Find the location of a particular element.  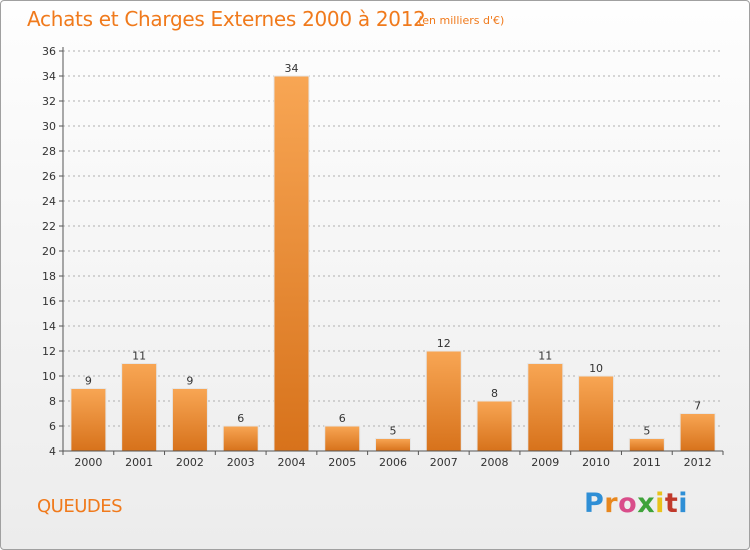

bar-2002 is located at coordinates (189, 420).